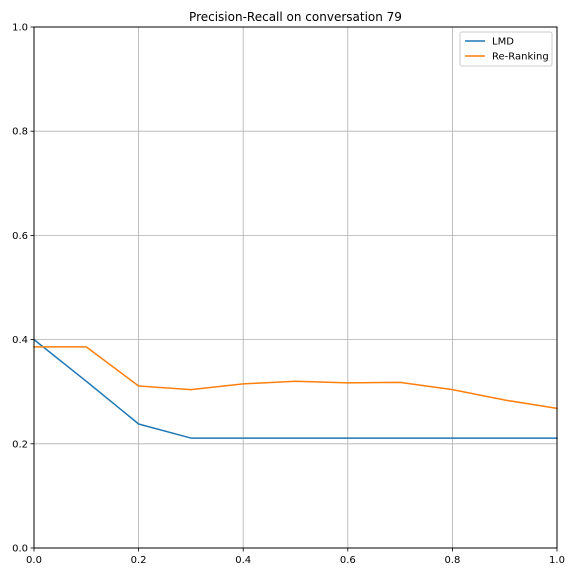 The height and width of the screenshot is (576, 576). I want to click on legend-label: LMD, so click(503, 42).